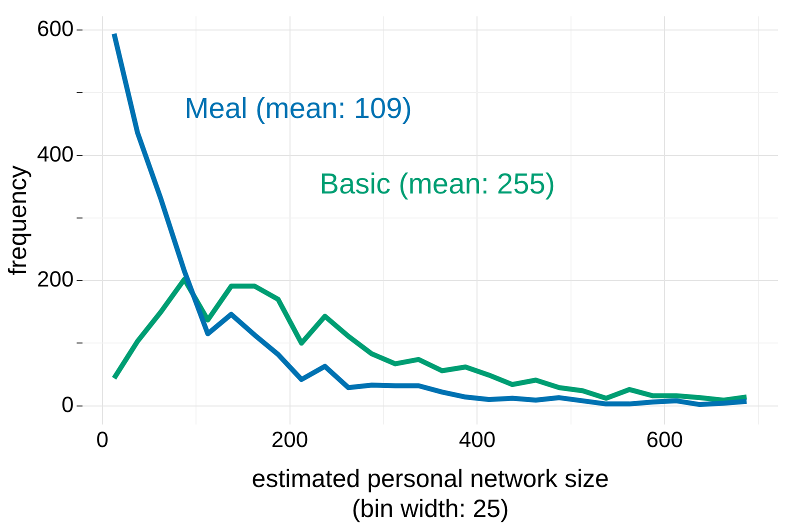 The image size is (786, 529). I want to click on x-axis-title: estimated personal network size (bin width: 25), so click(430, 493).